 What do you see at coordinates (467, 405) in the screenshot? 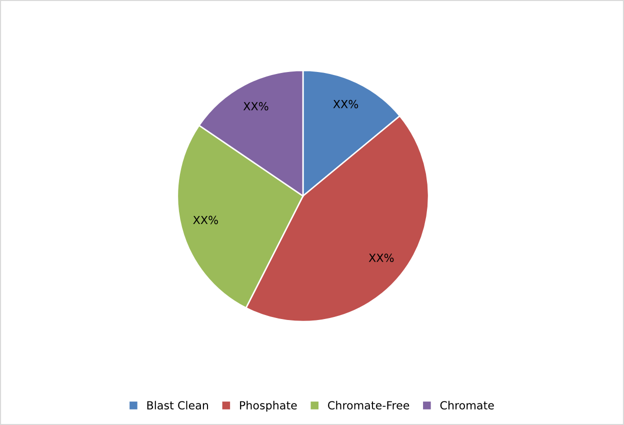
I see `legend-label: Chromate` at bounding box center [467, 405].